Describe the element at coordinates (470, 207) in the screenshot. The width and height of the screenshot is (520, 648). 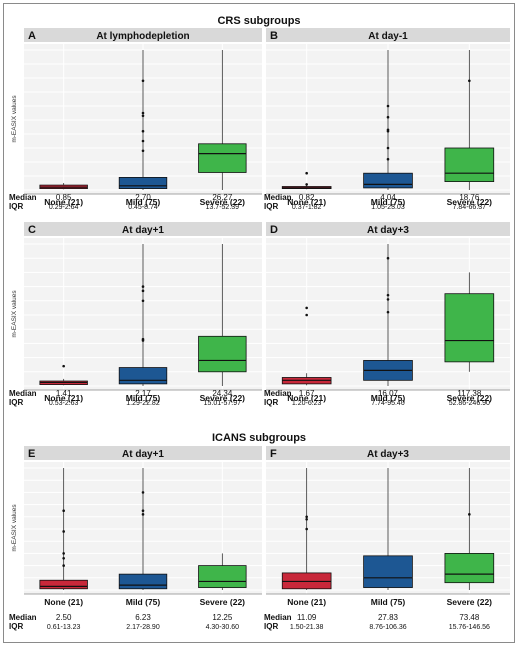
I see `iqr-value: 7.84-66.37` at that location.